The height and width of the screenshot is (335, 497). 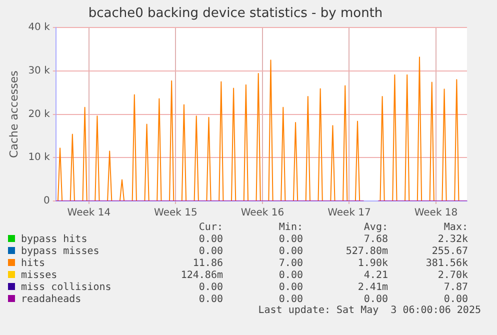 What do you see at coordinates (39, 71) in the screenshot?
I see `y-tick-label: 30 k` at bounding box center [39, 71].